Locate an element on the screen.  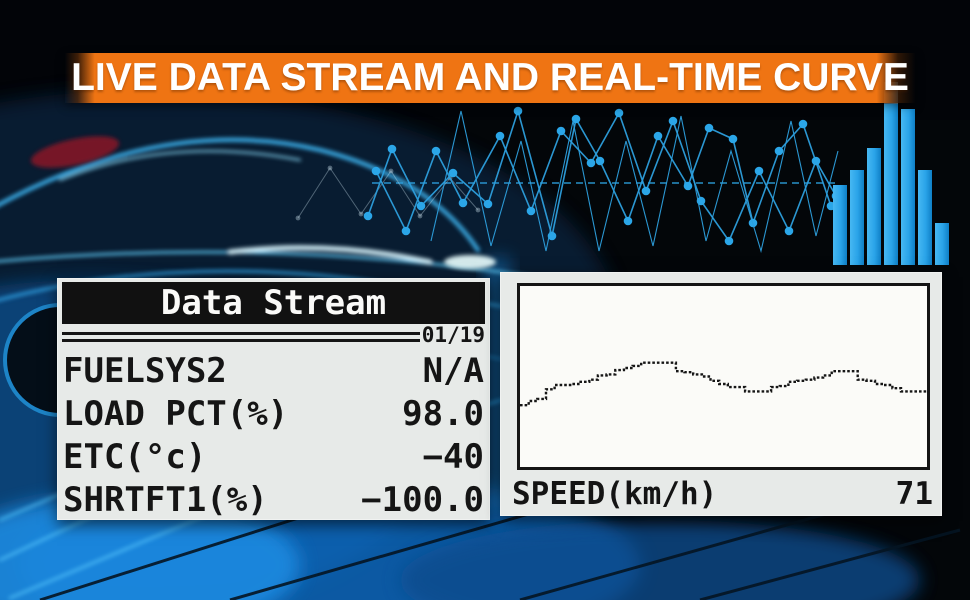
pid-label: FUELSYS2 is located at coordinates (145, 370).